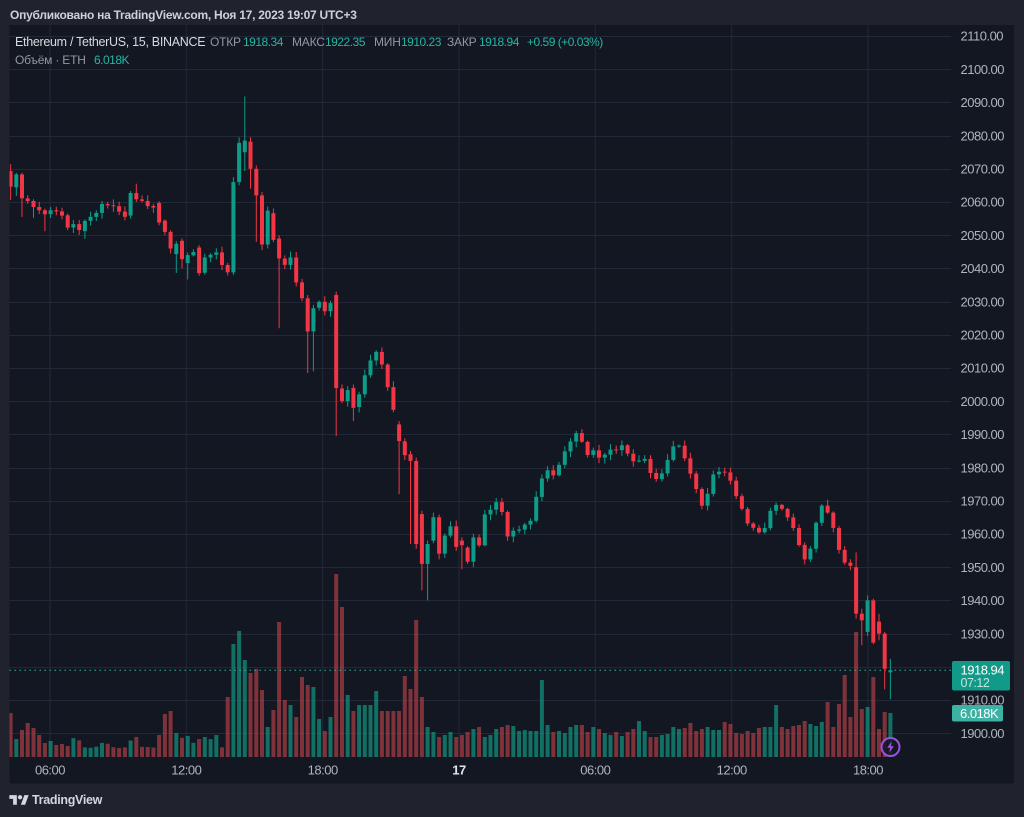 The height and width of the screenshot is (817, 1024). What do you see at coordinates (983, 600) in the screenshot?
I see `svg-text: 1940.00` at bounding box center [983, 600].